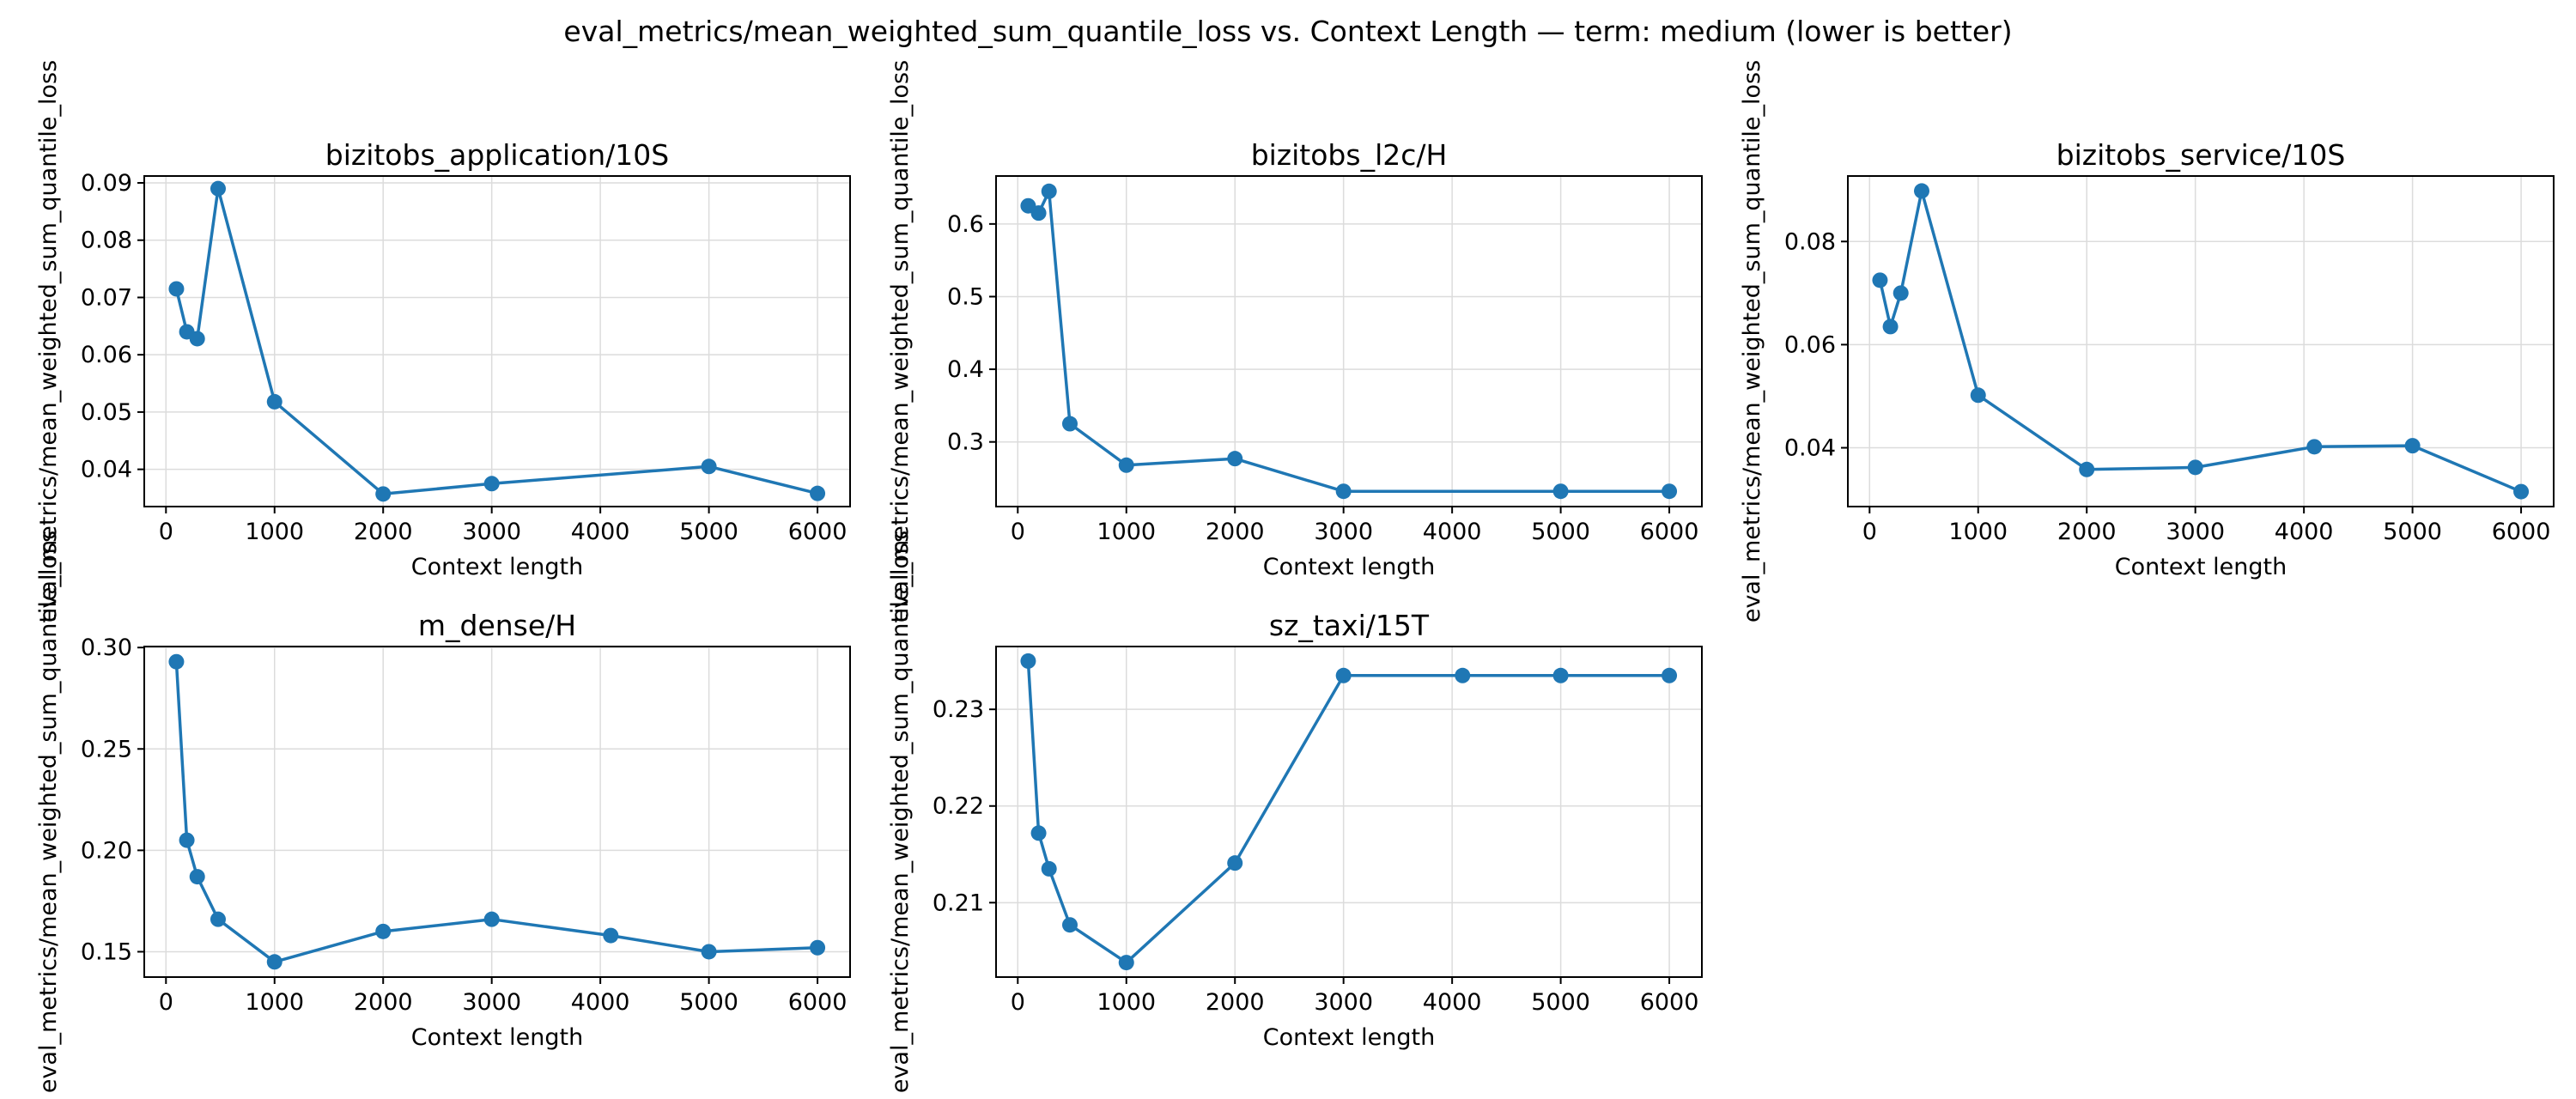  I want to click on y-tick-label: 0.08, so click(106, 241).